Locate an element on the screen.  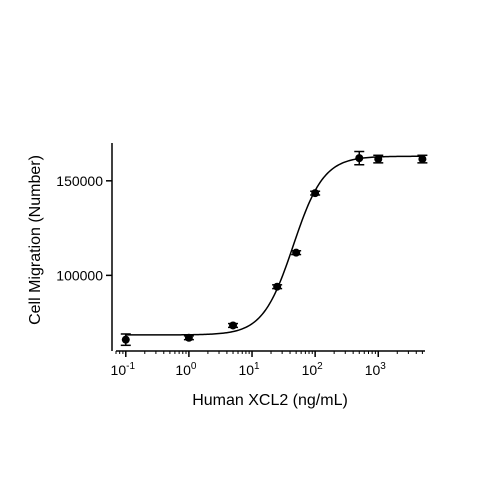
y-axis: 100000 150000 is located at coordinates (84, 247).